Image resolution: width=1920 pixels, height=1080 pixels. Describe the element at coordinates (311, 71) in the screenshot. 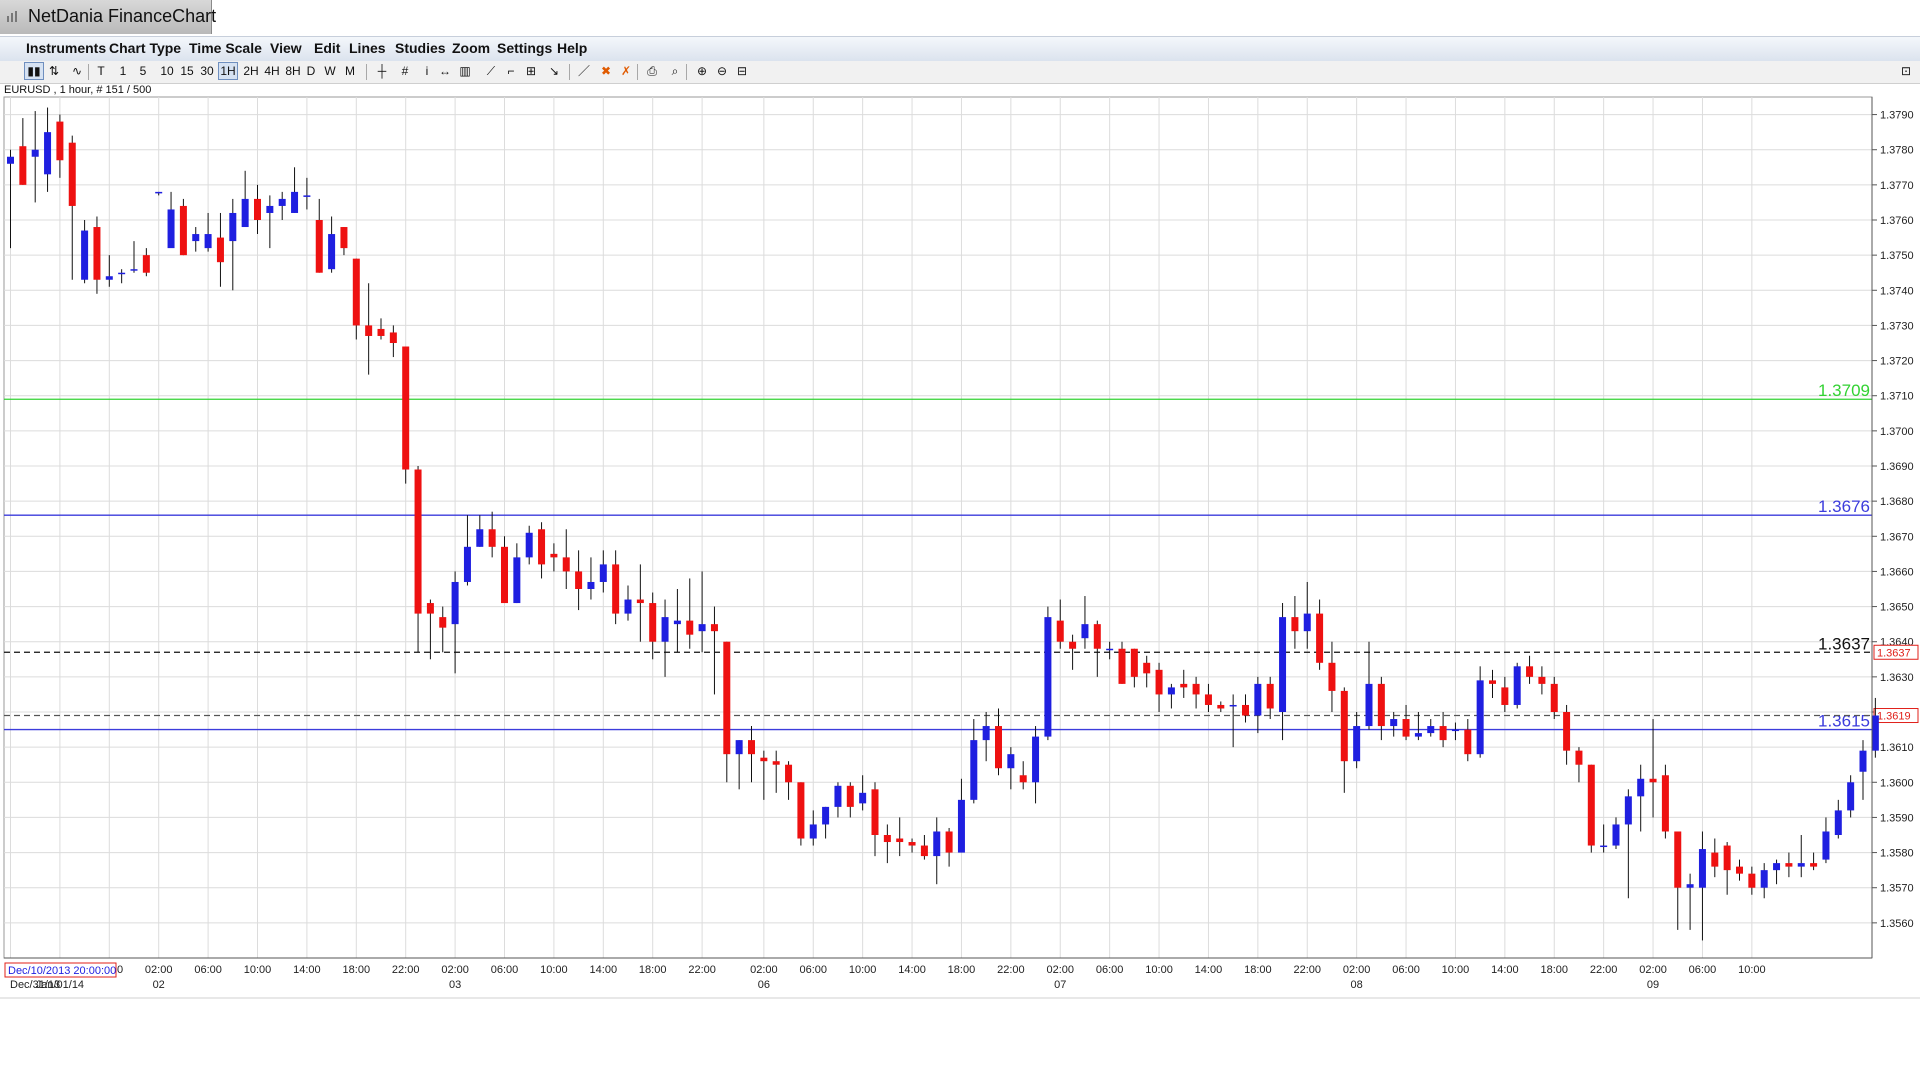

I see `timeframe-d: D` at that location.